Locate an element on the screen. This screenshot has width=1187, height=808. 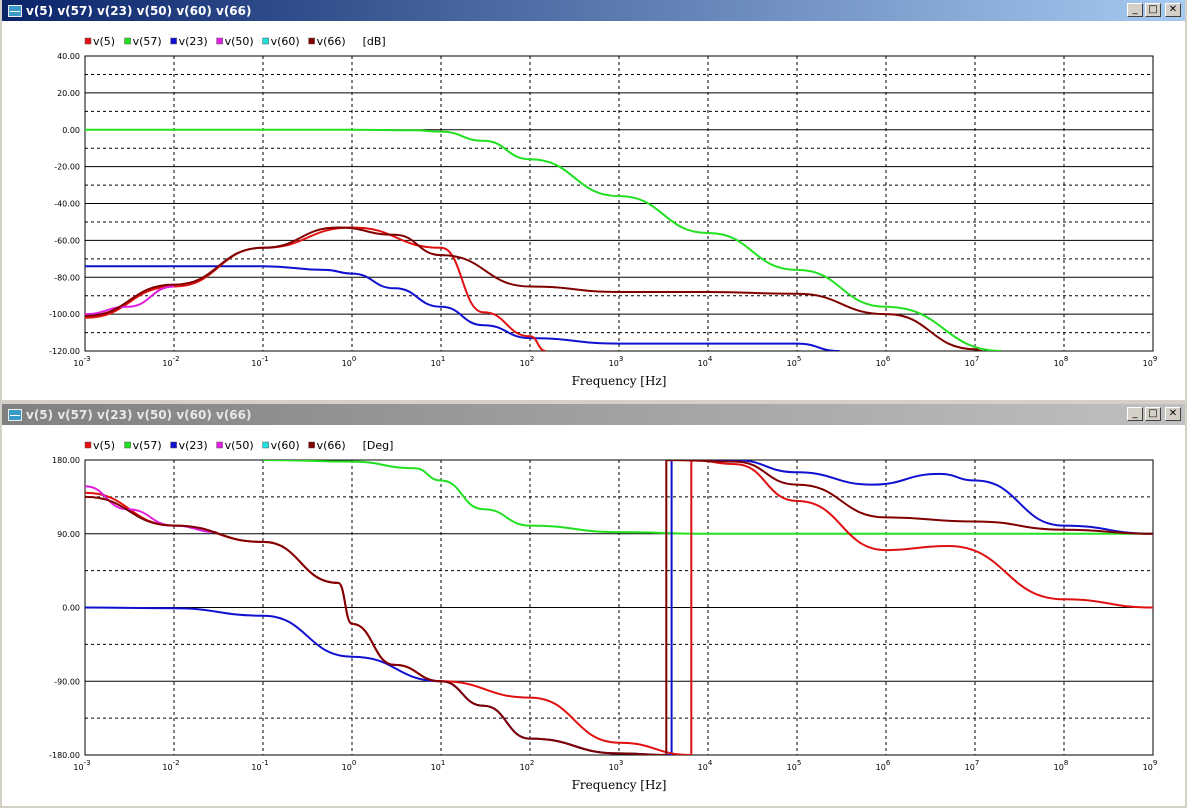
y-tick-label: -80.00 is located at coordinates (67, 277).